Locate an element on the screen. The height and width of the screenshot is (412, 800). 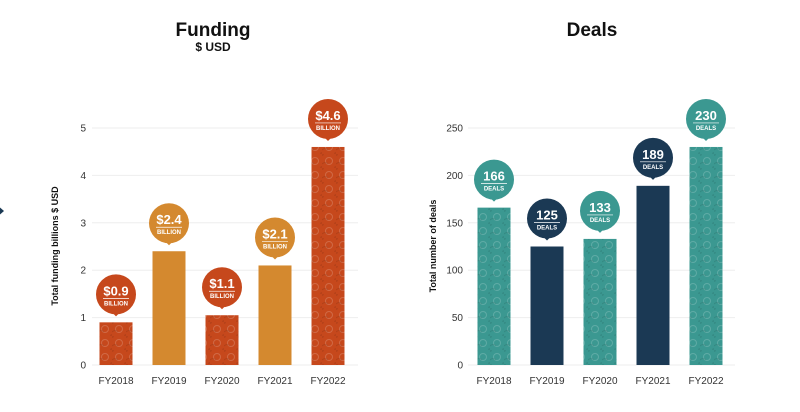
y-tick-label: 1 is located at coordinates (83, 318).